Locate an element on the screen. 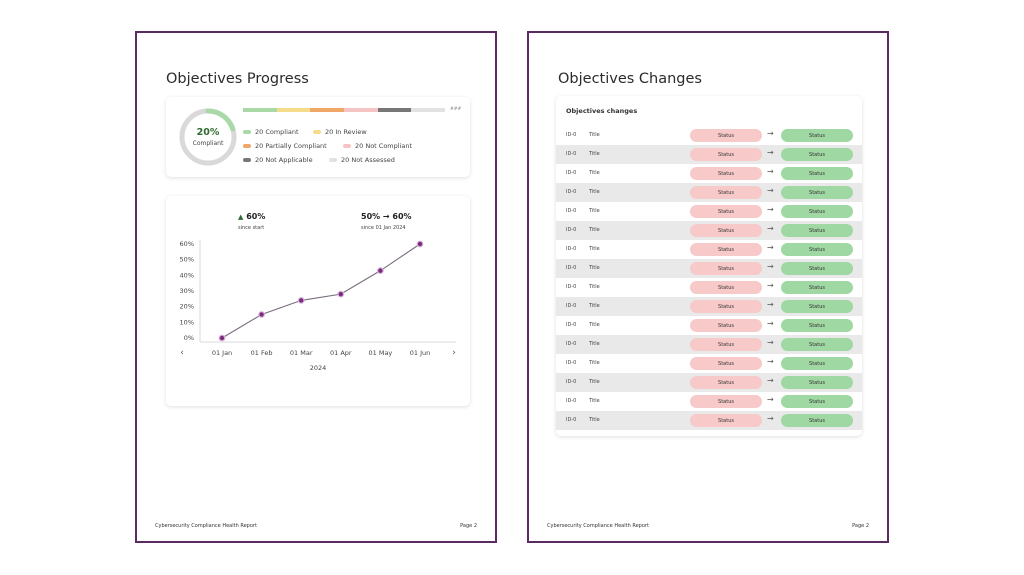 The width and height of the screenshot is (1024, 575). kpi-change-caption: since start is located at coordinates (251, 228).